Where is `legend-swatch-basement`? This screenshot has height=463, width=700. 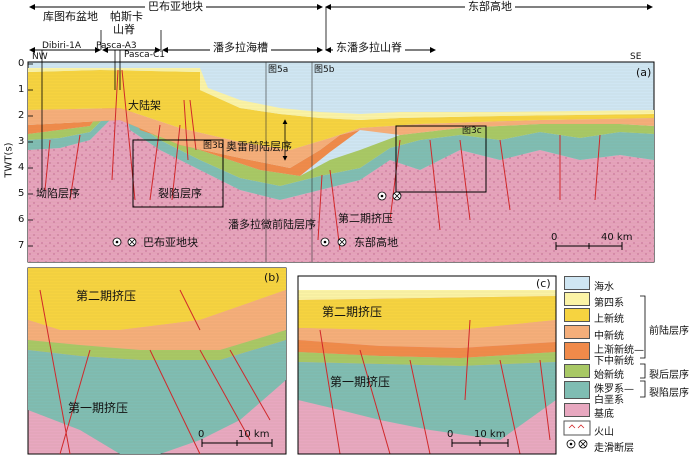
legend-swatch-basement is located at coordinates (577, 410).